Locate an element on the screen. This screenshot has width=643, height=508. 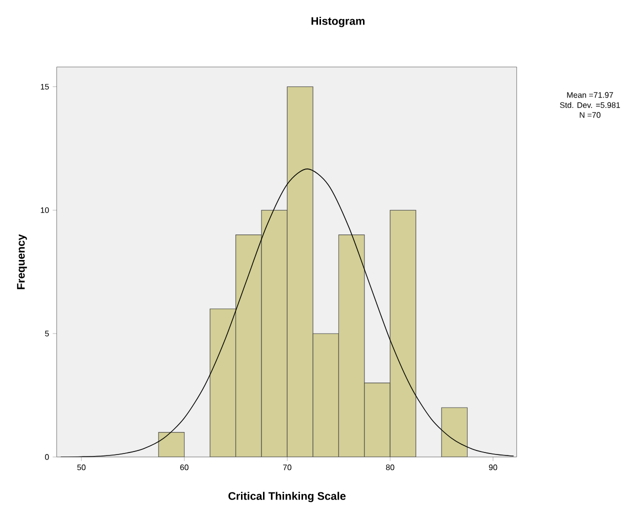
y-axis-title: Frequency is located at coordinates (22, 262).